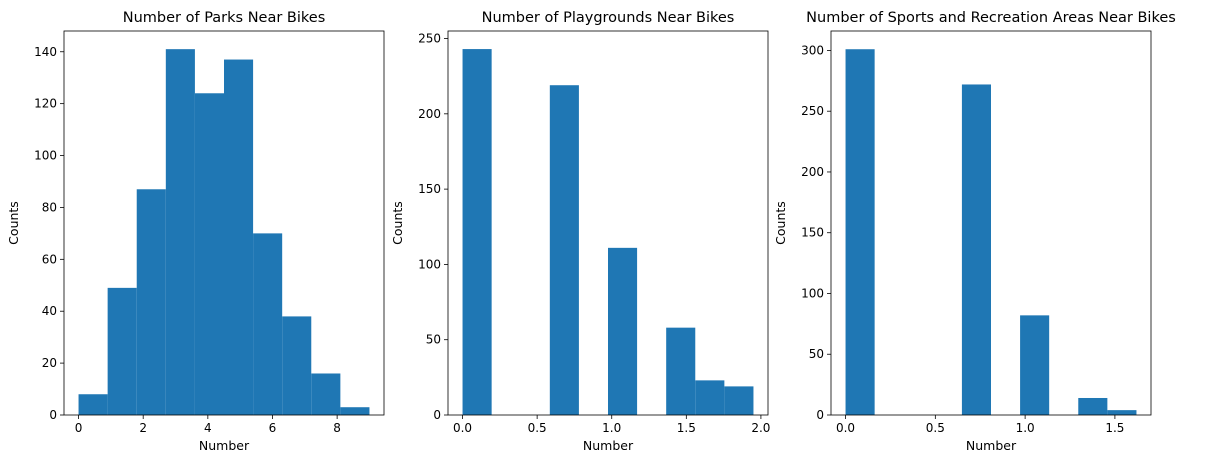 The width and height of the screenshot is (1213, 468). Describe the element at coordinates (49, 259) in the screenshot. I see `y-tick-label: 60` at that location.